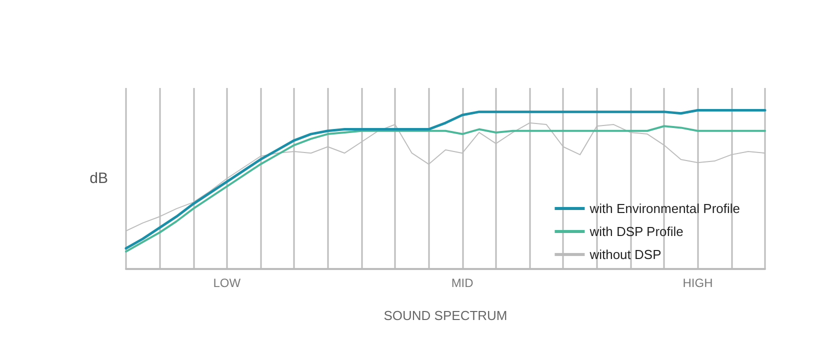 The width and height of the screenshot is (840, 344). I want to click on y-axis-title: dB, so click(99, 178).